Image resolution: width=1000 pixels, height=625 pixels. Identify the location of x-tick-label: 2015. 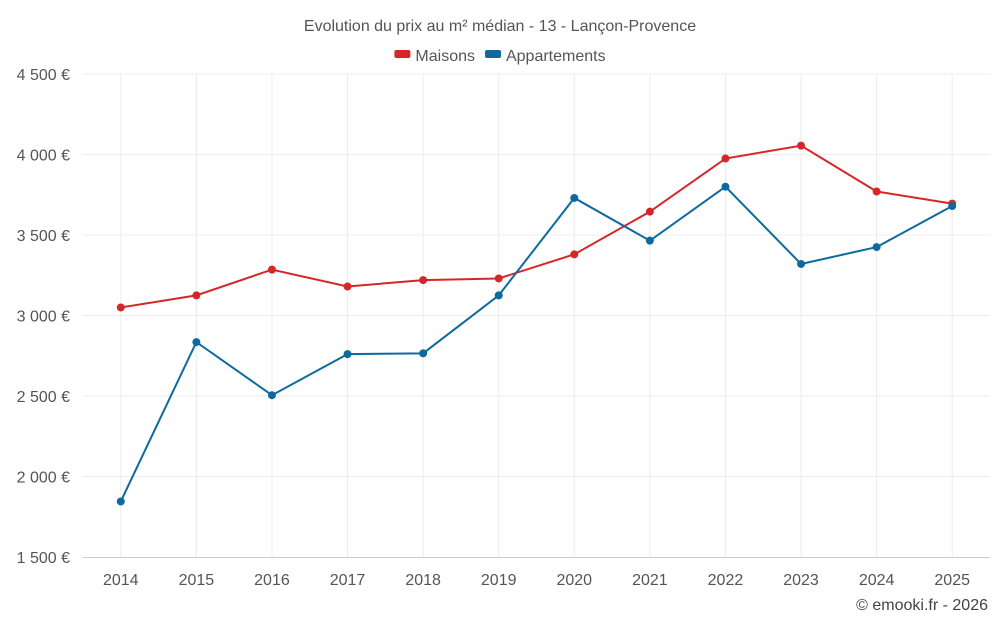
(197, 580).